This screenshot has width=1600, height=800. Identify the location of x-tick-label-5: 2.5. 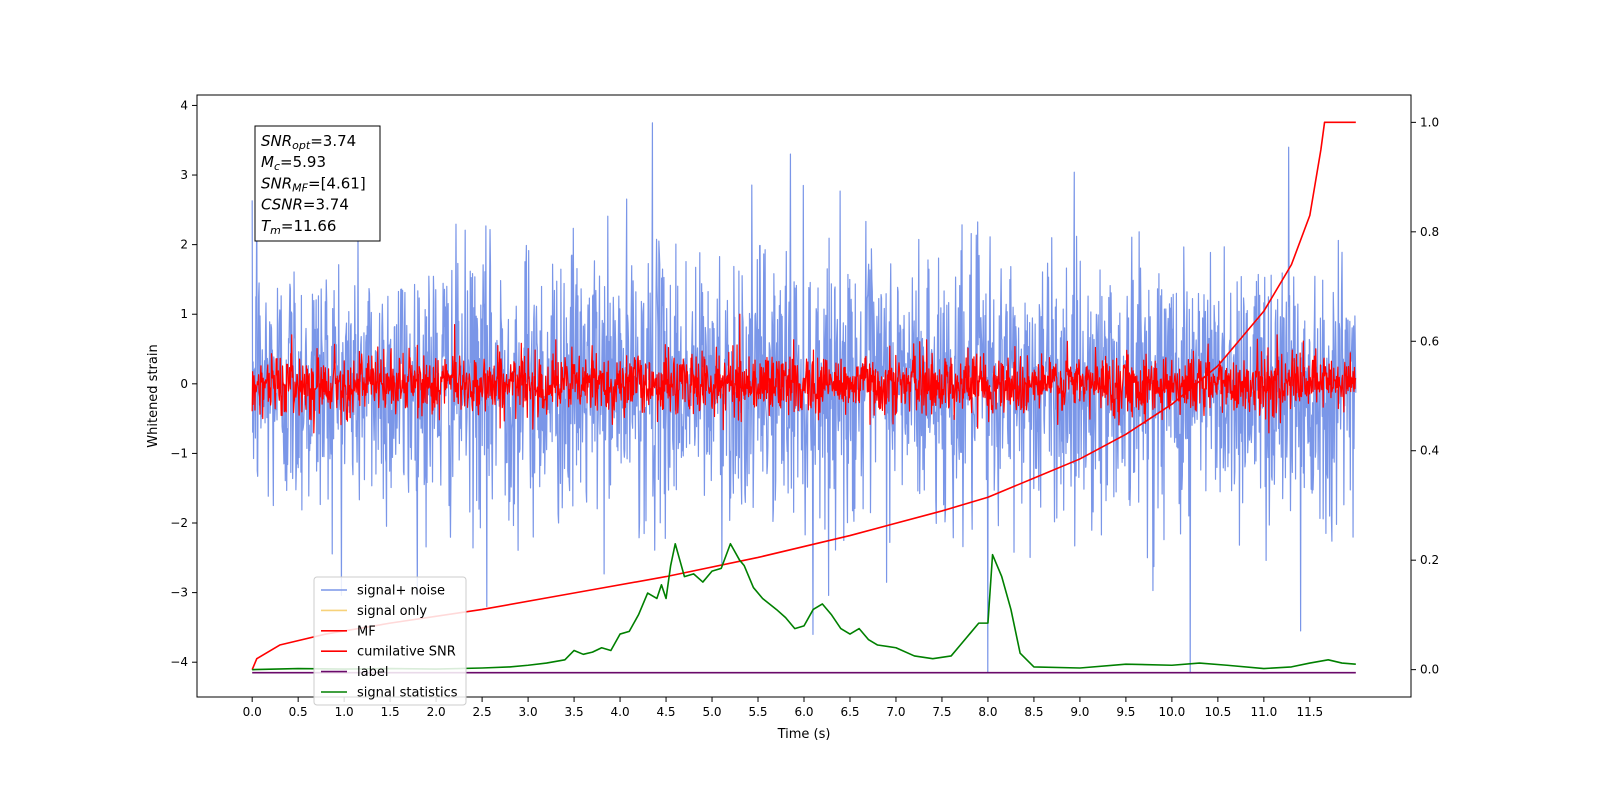
(482, 712).